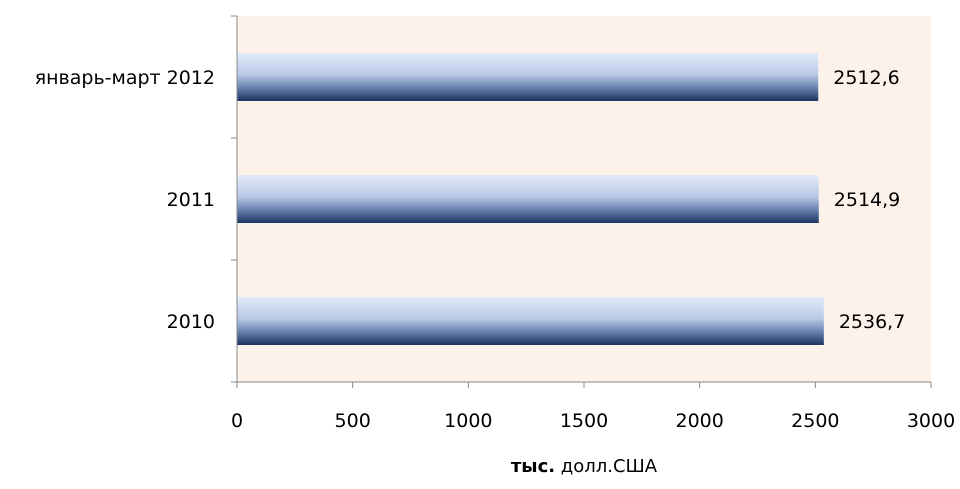 The image size is (960, 489). I want to click on x-tick-label-2: 1000, so click(468, 421).